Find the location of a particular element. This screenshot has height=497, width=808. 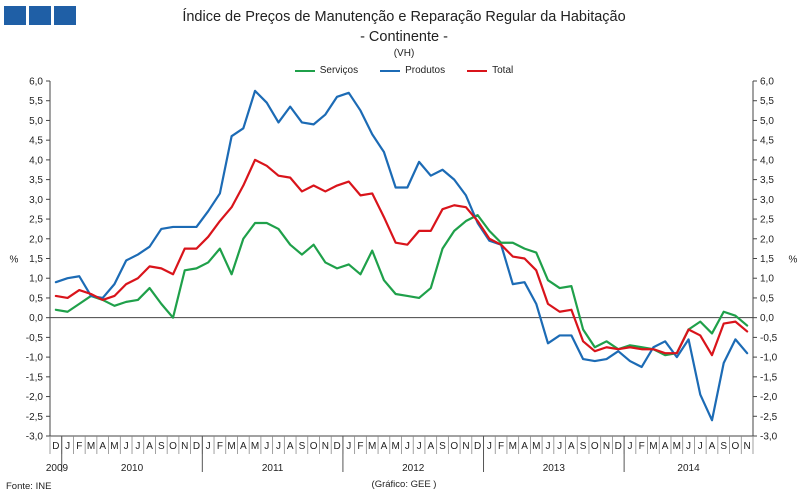

y-tick-label-right: 1,5 is located at coordinates (767, 259).